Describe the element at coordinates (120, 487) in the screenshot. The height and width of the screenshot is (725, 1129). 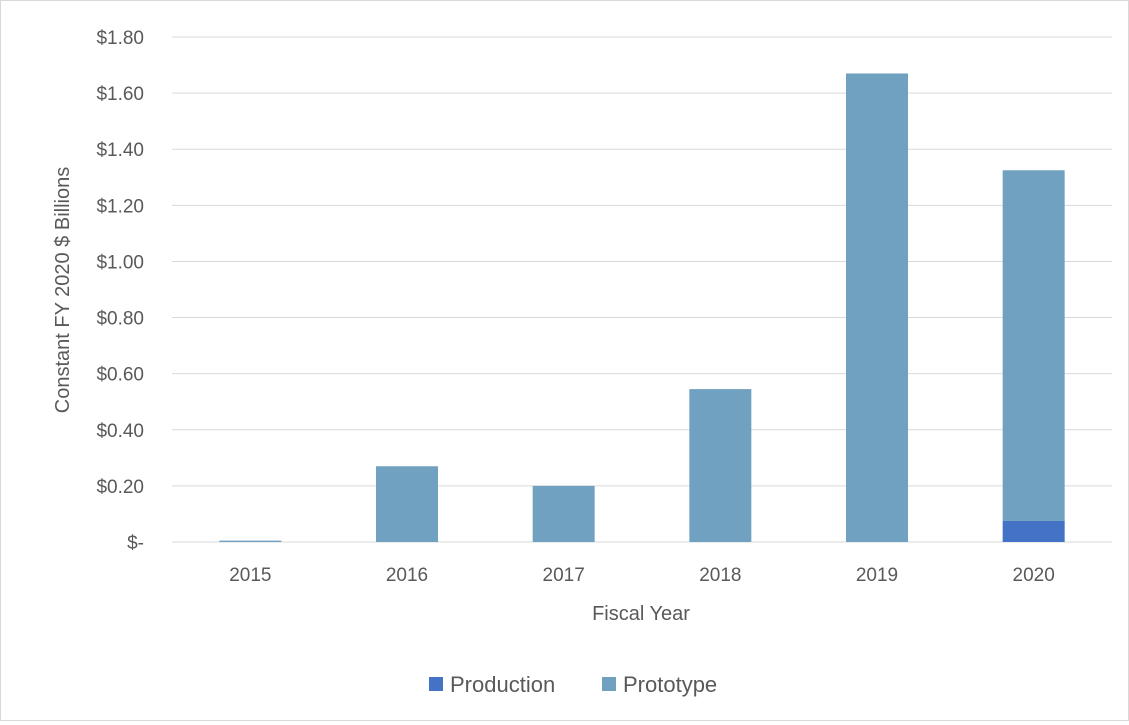
I see `y-tick-label: $0.20` at that location.